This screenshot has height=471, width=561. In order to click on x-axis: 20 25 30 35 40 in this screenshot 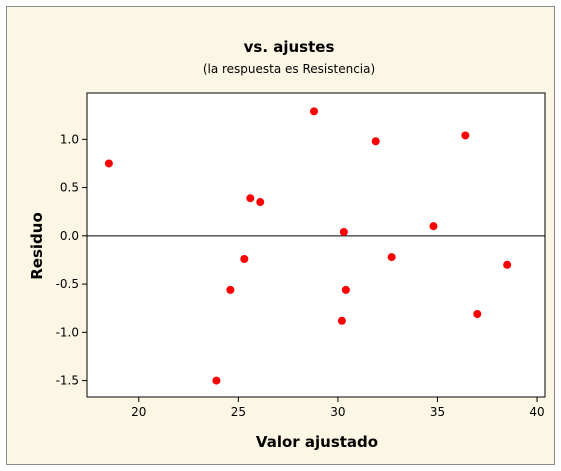, I will do `click(338, 408)`.